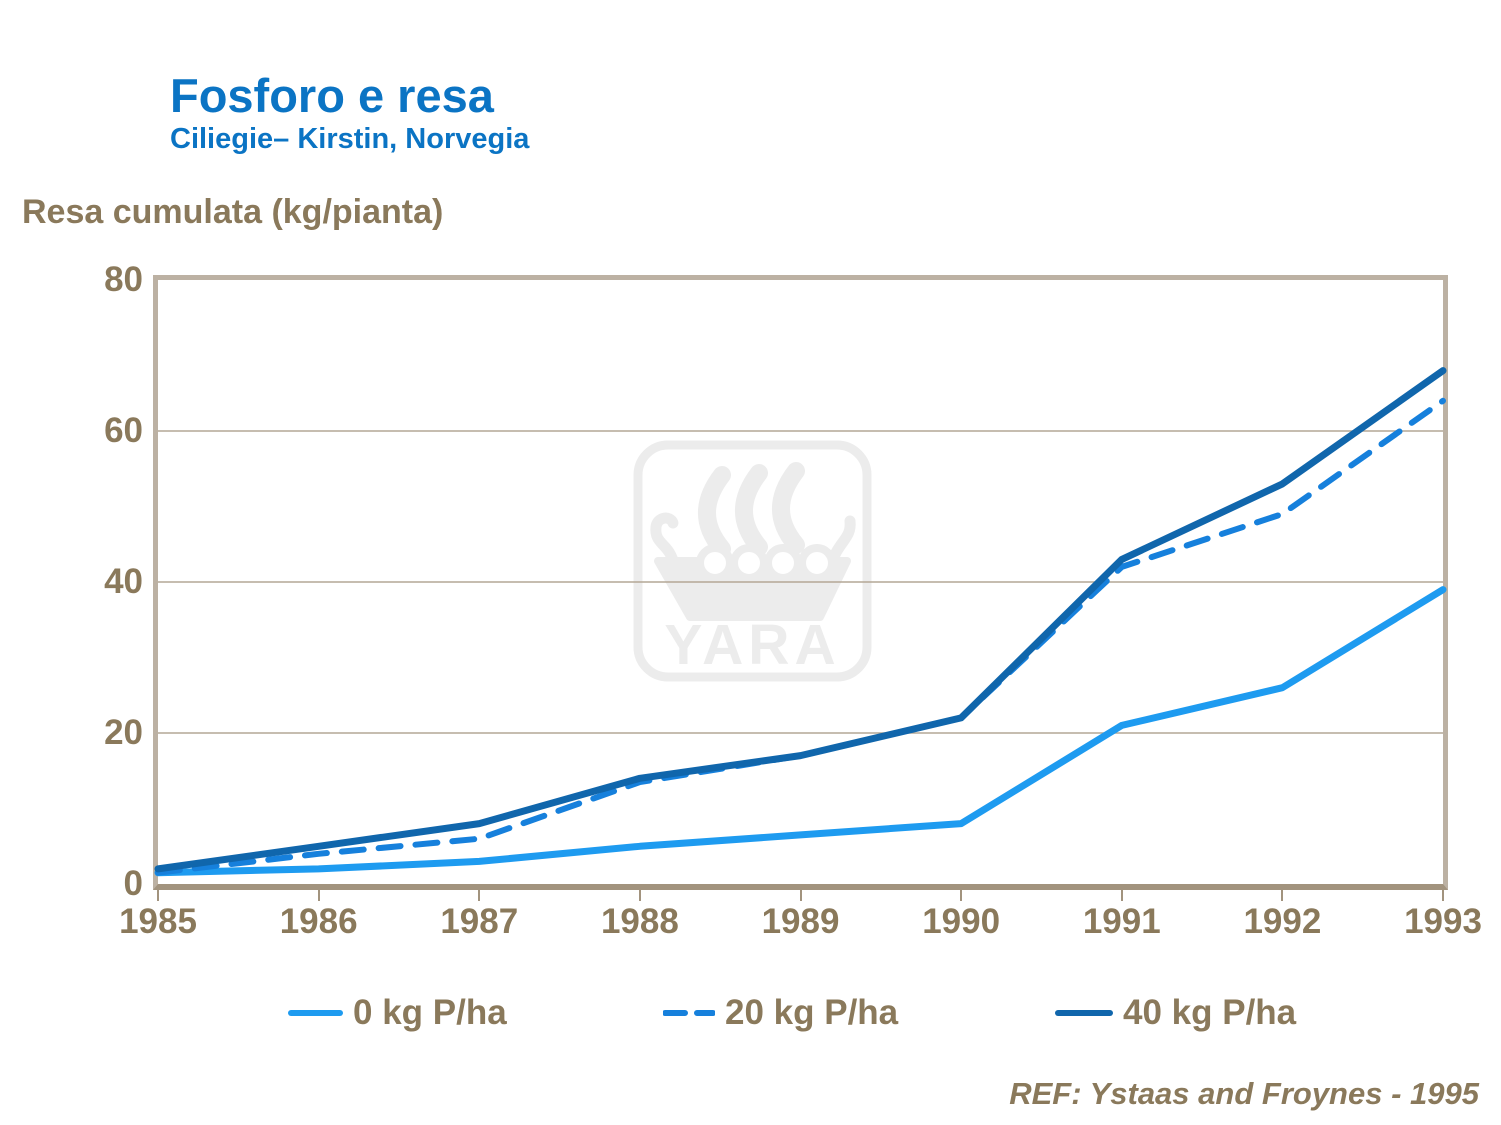 The height and width of the screenshot is (1125, 1501). I want to click on x-axis-tick-1987, so click(479, 895).